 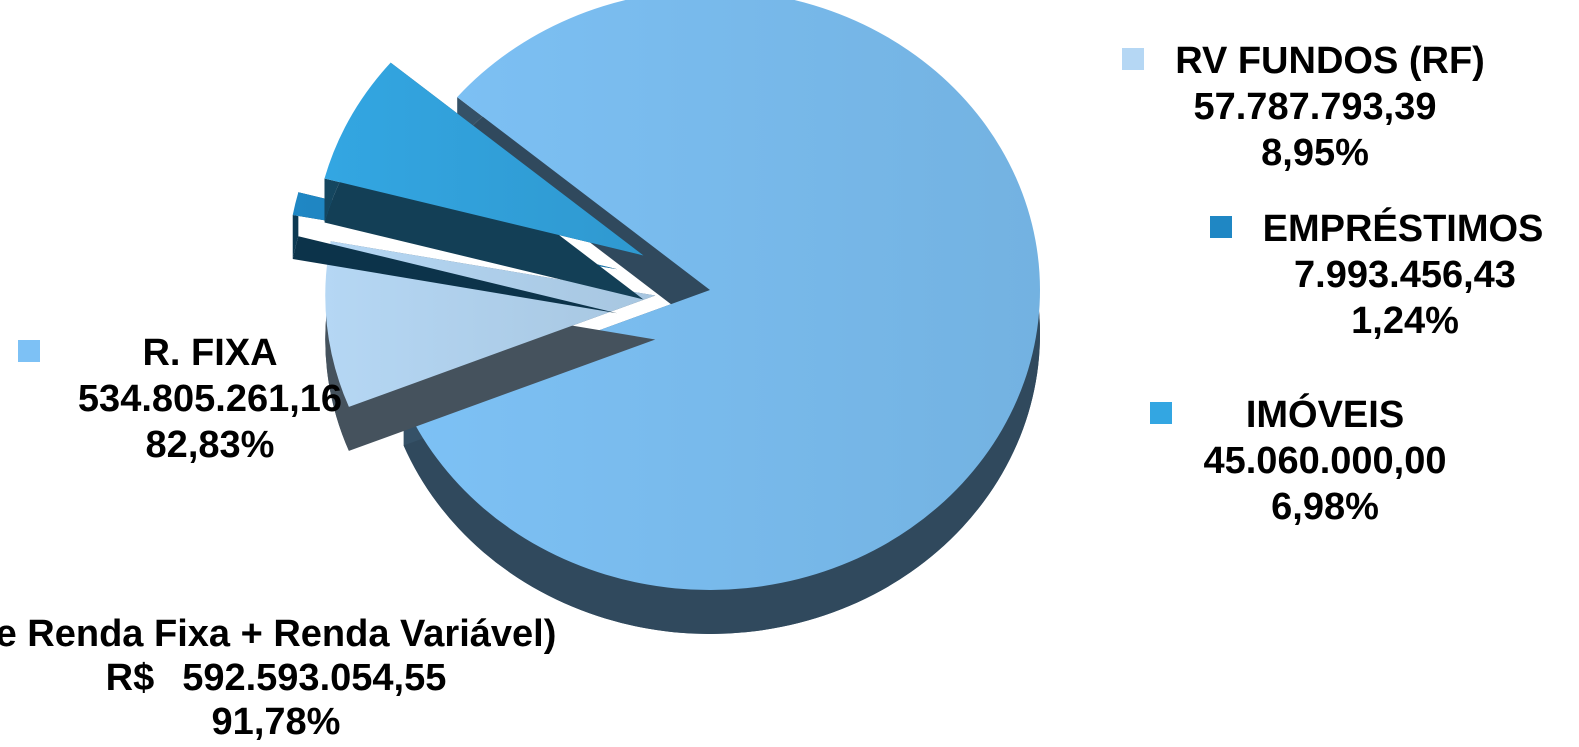 What do you see at coordinates (1133, 59) in the screenshot?
I see `legend-swatch-rv-fundos` at bounding box center [1133, 59].